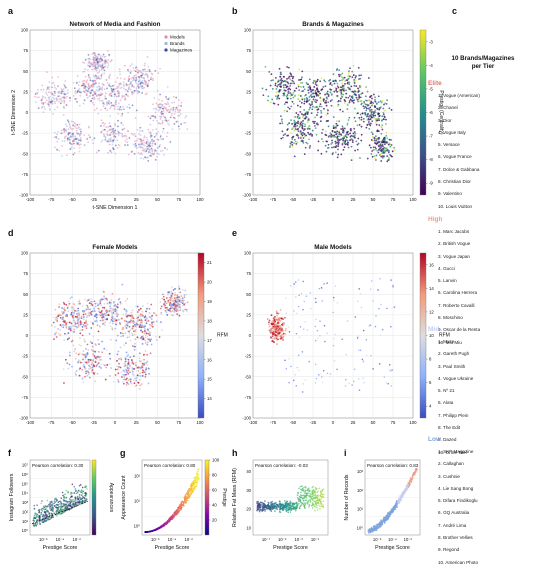 The image size is (546, 569). I want to click on y-tick-label: 10⁰, so click(25, 530).